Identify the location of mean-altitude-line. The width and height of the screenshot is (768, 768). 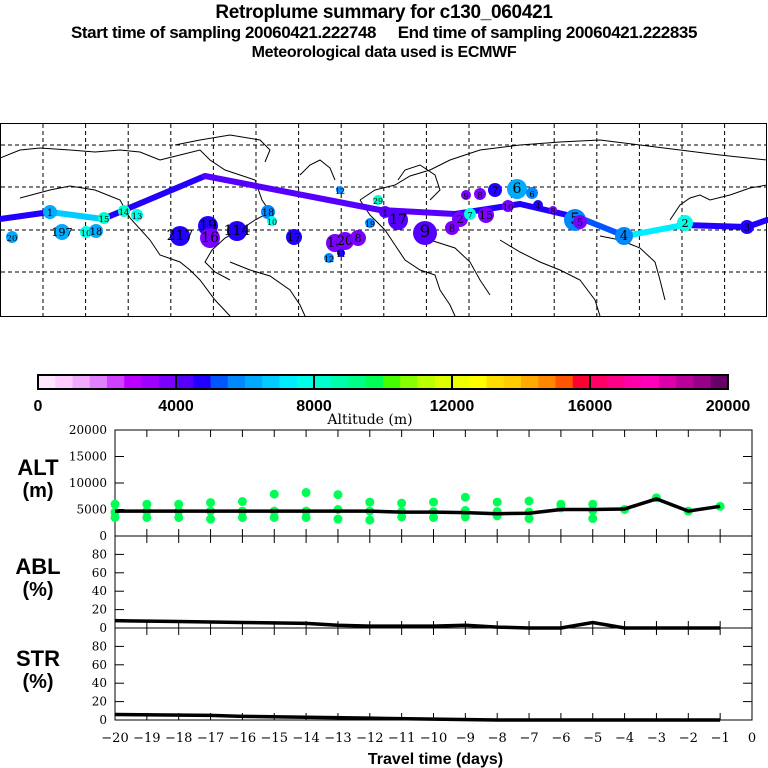
(418, 506).